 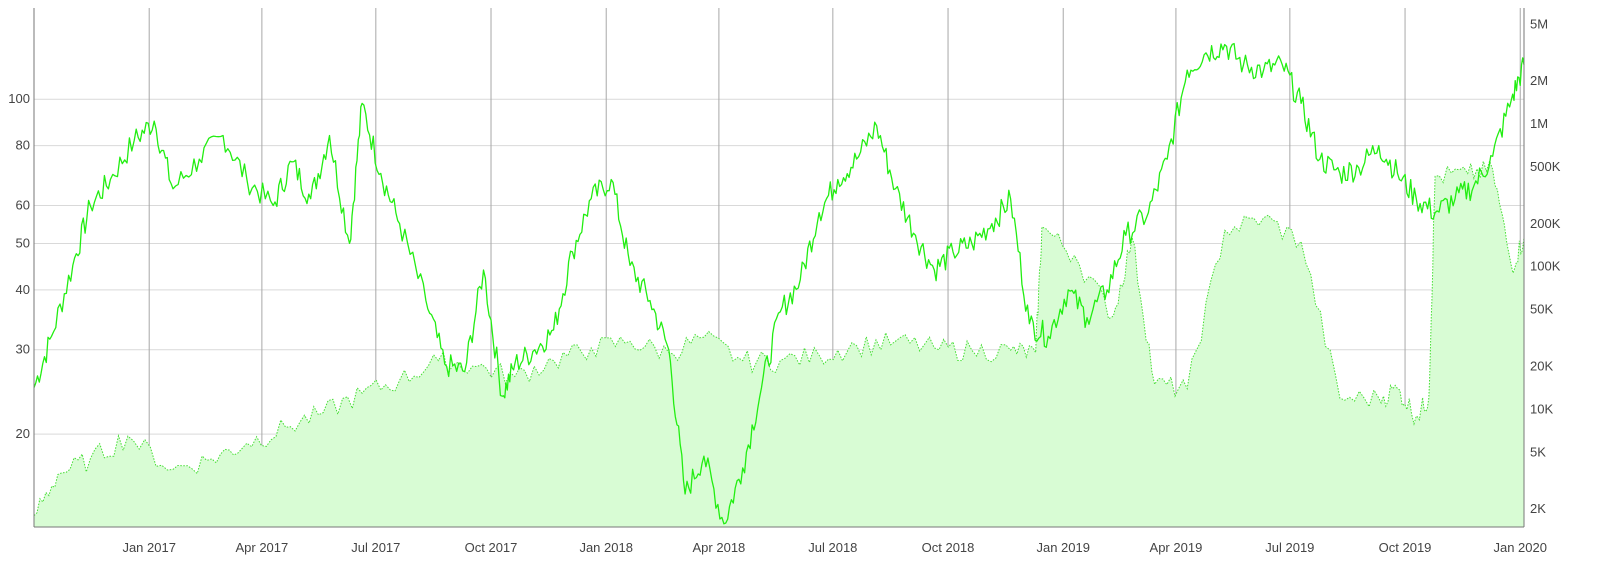 I want to click on y-left-tick-100: 100, so click(x=19, y=98).